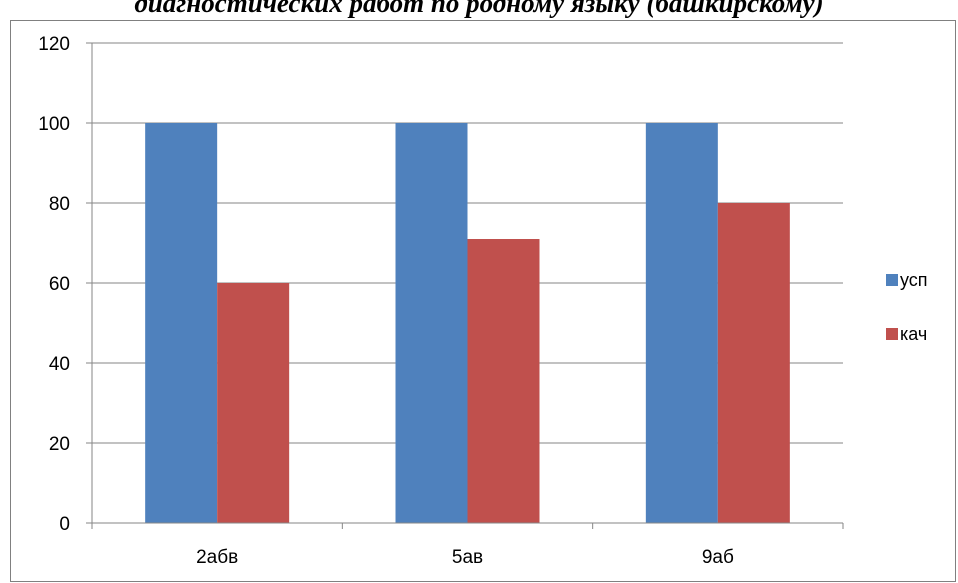 The height and width of the screenshot is (583, 958). Describe the element at coordinates (59, 204) in the screenshot. I see `y-tick-label: 80` at that location.